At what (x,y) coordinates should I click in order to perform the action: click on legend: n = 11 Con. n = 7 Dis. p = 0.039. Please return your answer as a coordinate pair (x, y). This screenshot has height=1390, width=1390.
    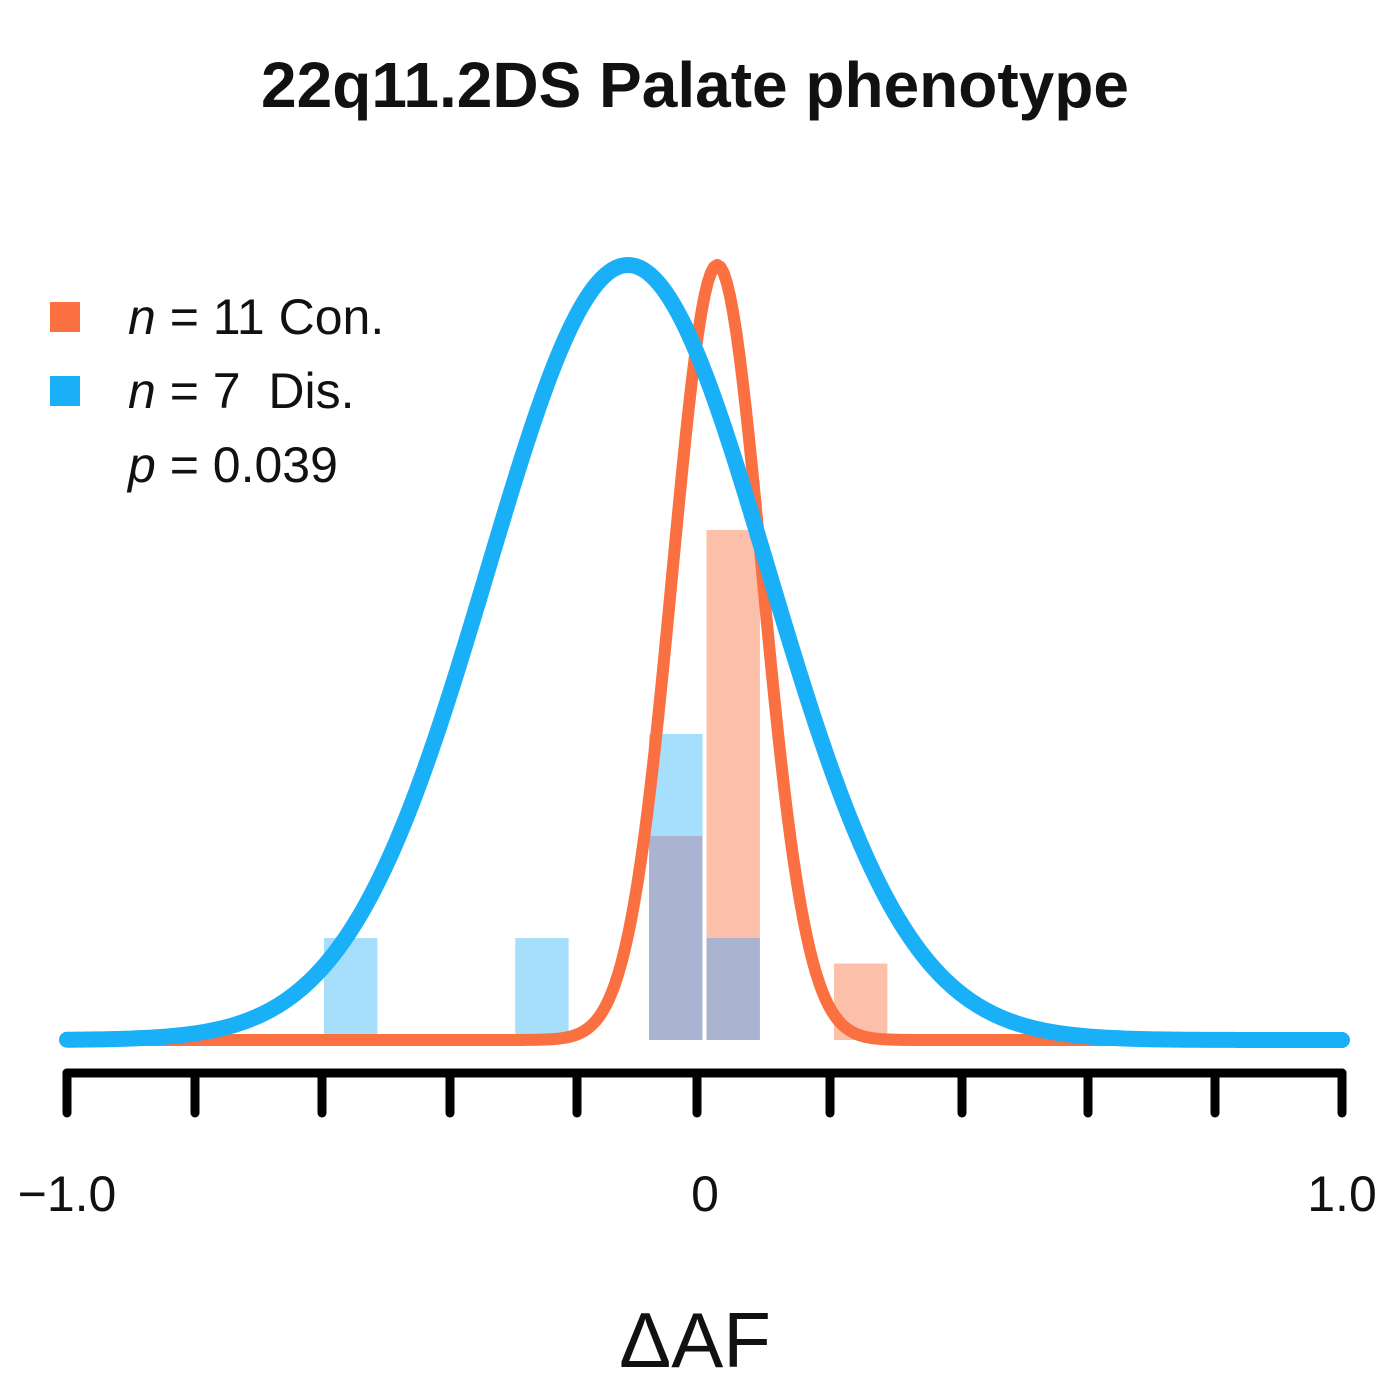
    Looking at the image, I should click on (217, 391).